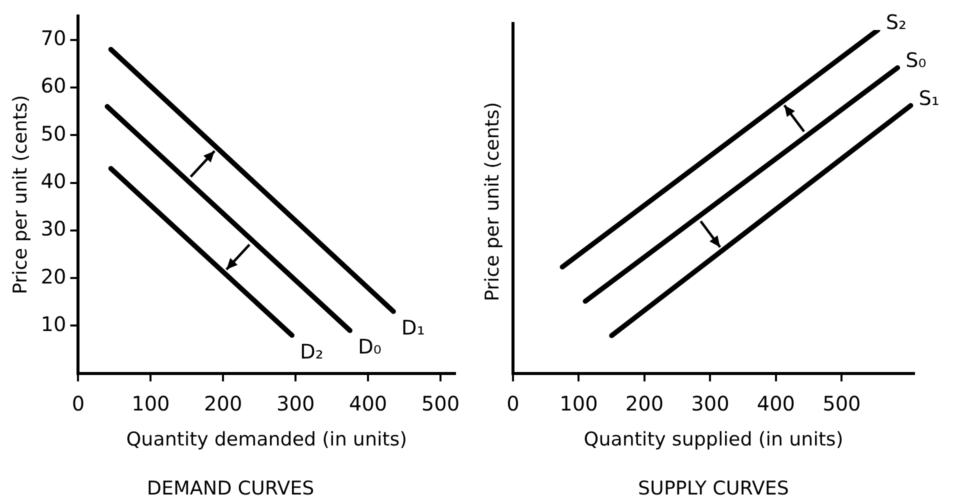 This screenshot has height=503, width=955. Describe the element at coordinates (53, 180) in the screenshot. I see `y-tick-label: 40` at that location.